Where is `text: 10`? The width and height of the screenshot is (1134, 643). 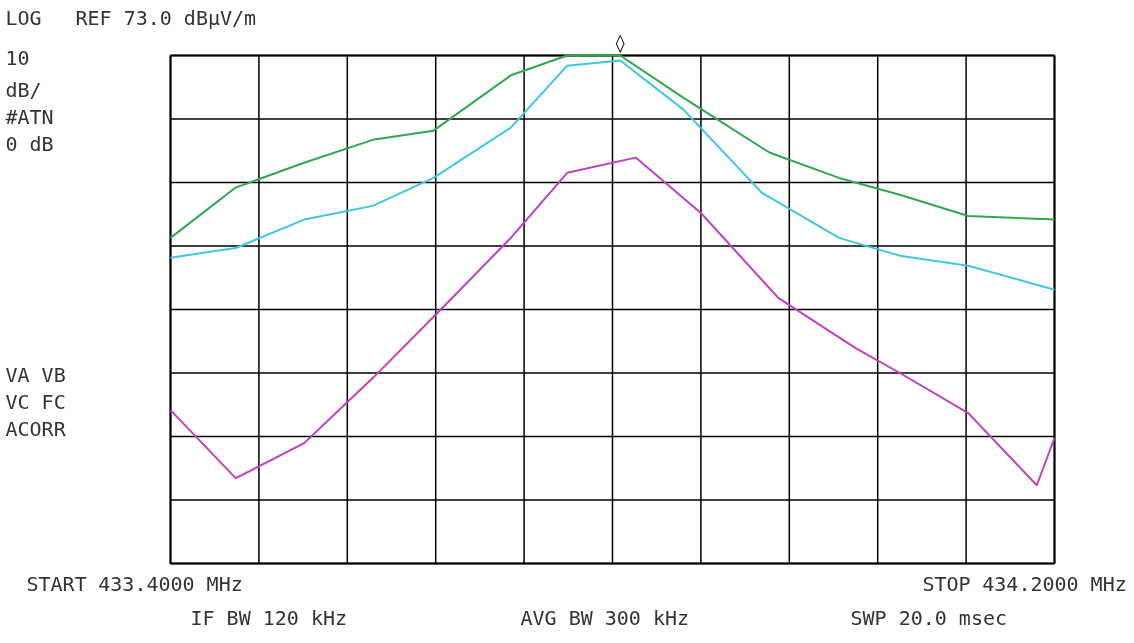
text: 10 is located at coordinates (17, 57).